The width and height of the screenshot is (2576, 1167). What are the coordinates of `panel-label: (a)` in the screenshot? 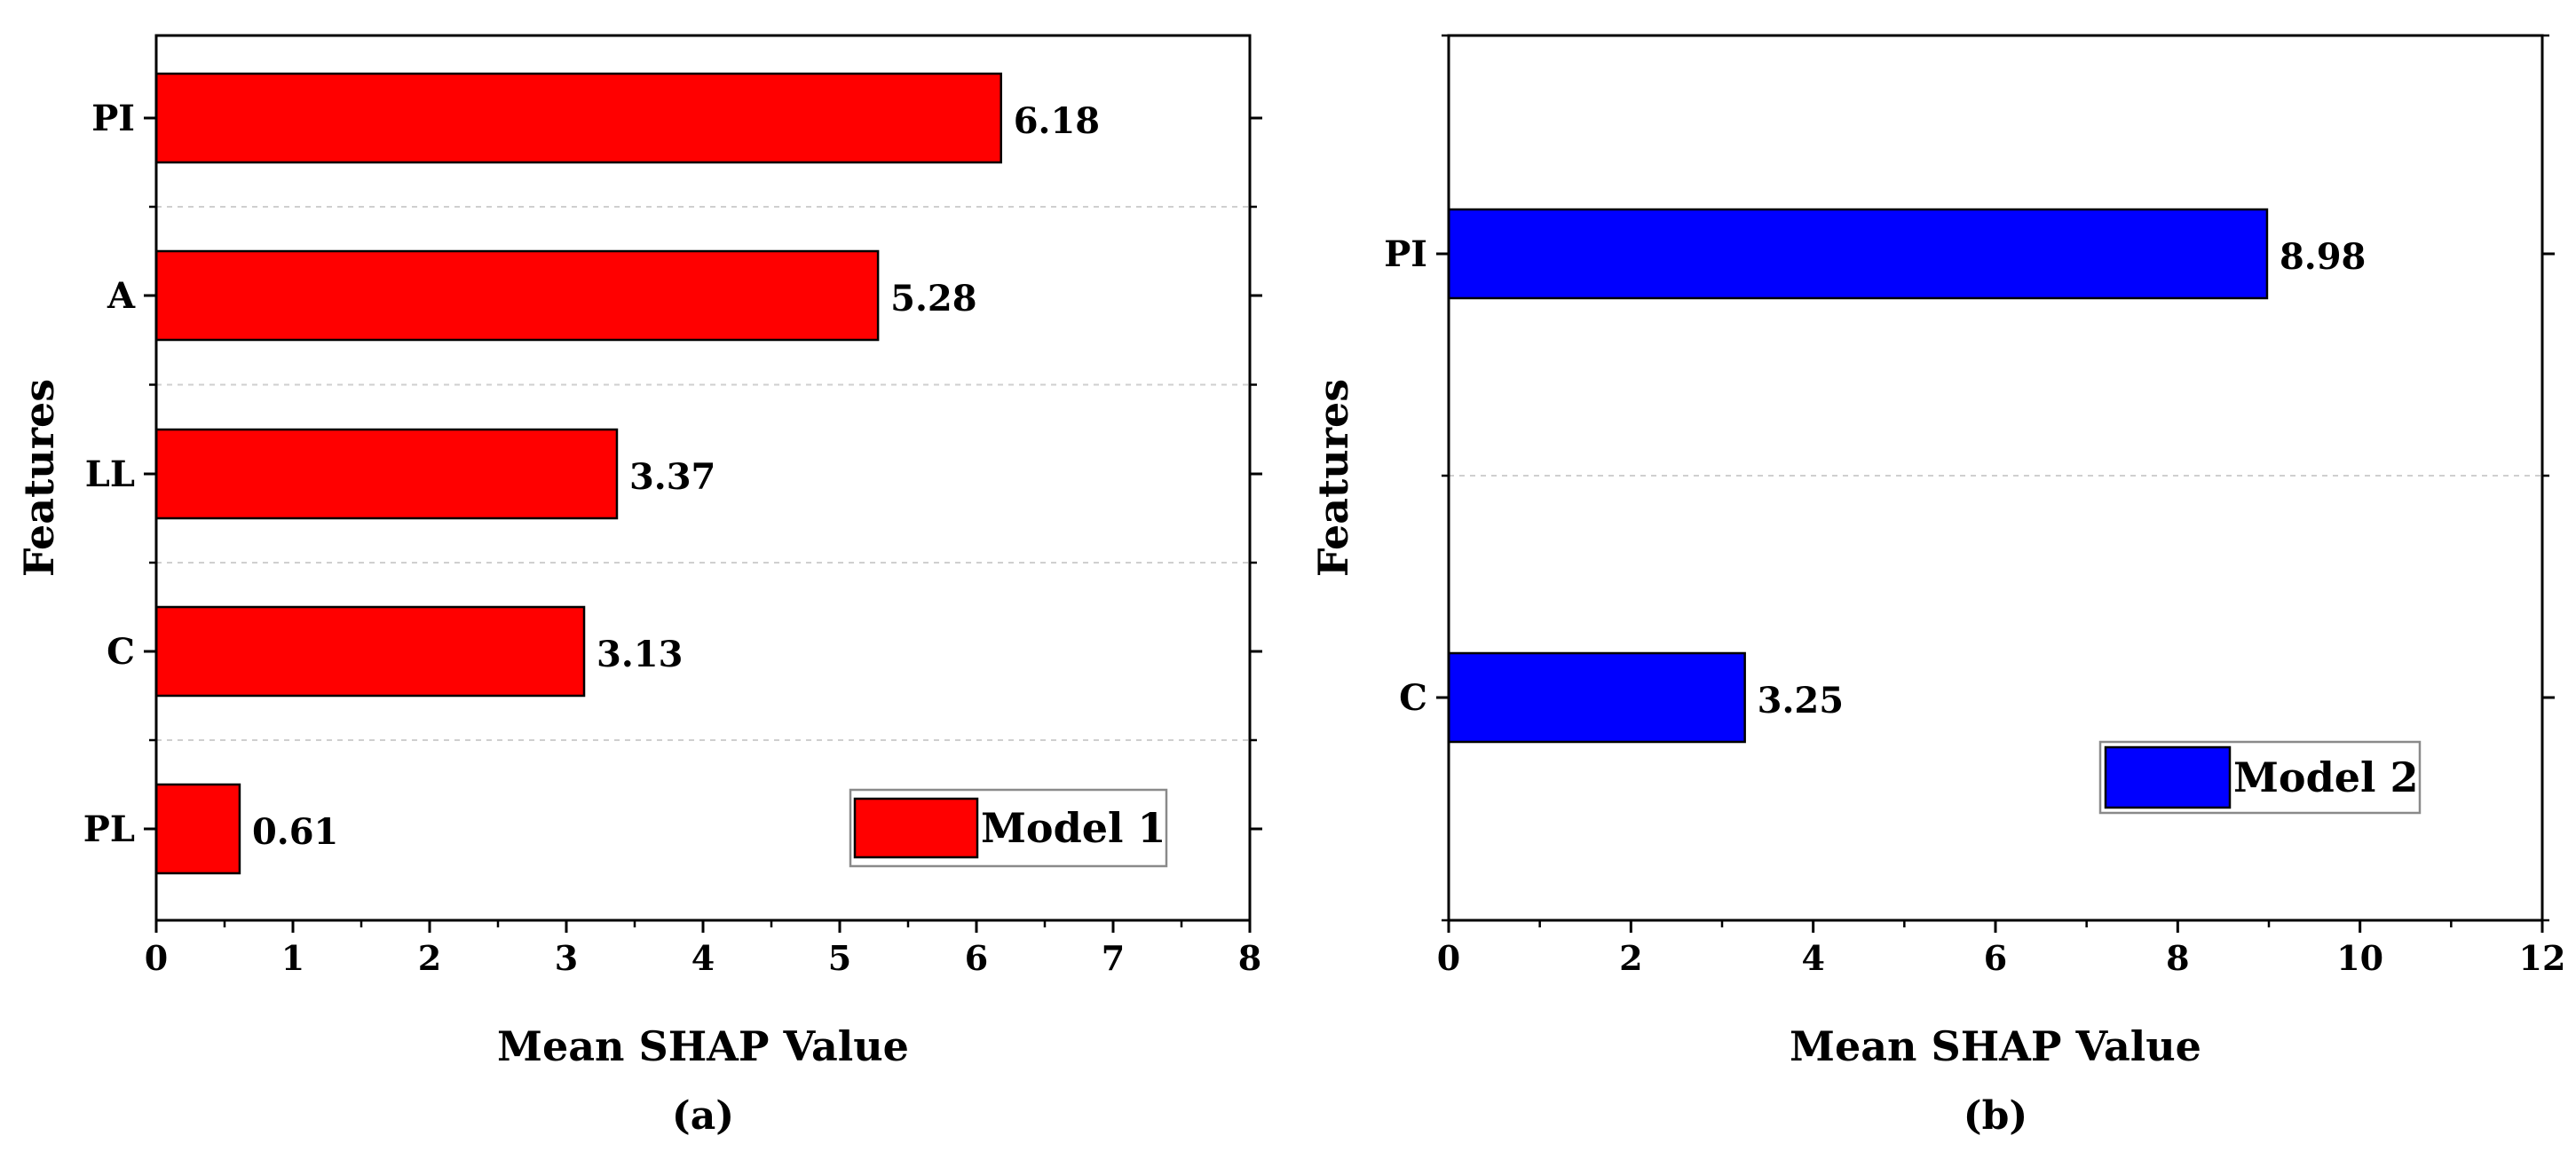 It's located at (703, 1116).